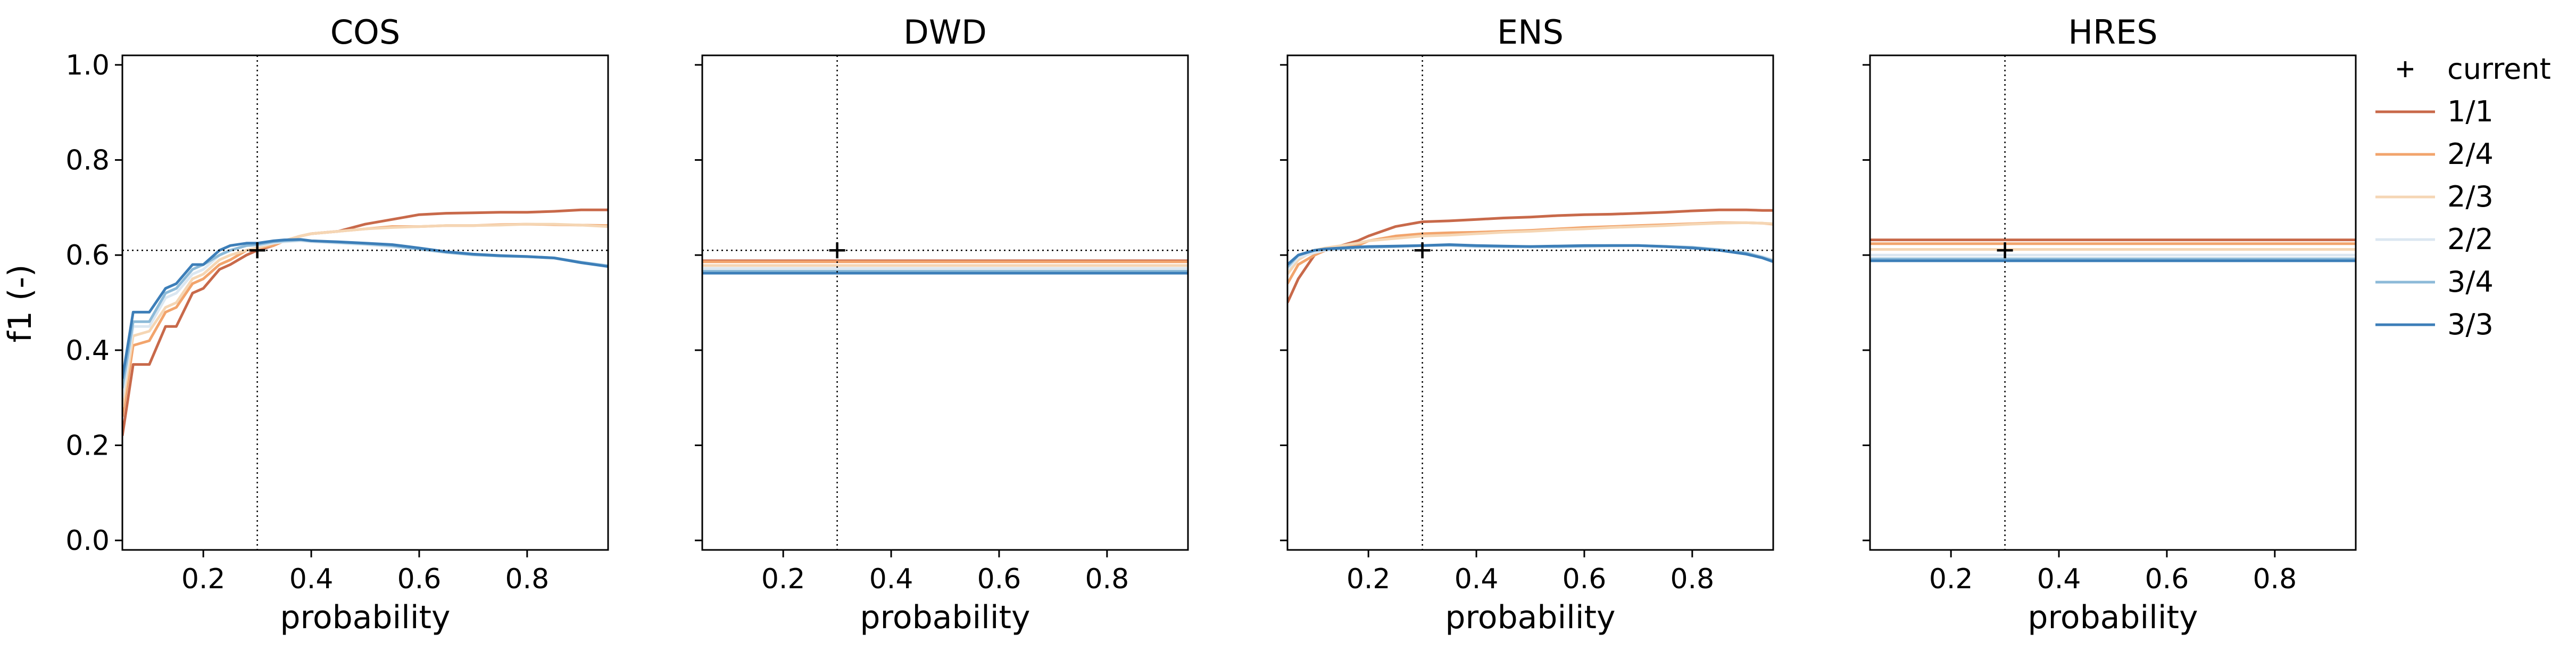  Describe the element at coordinates (87, 161) in the screenshot. I see `y-tick-label: 0.8` at that location.